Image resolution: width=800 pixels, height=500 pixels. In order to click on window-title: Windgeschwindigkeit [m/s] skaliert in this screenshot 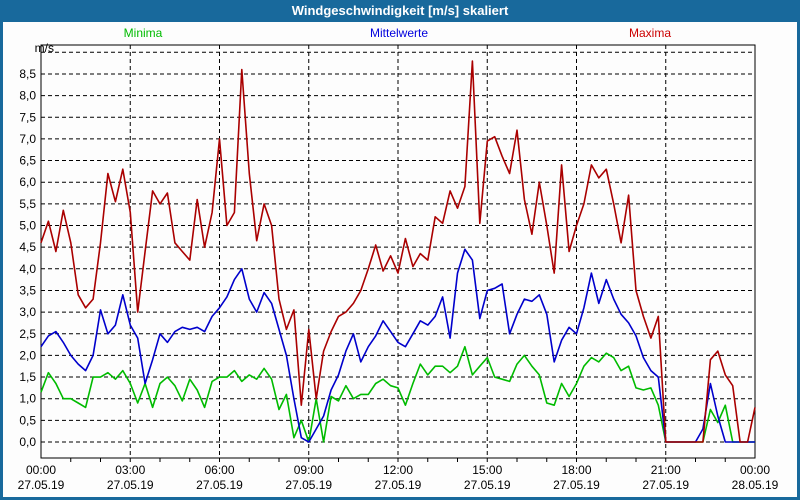, I will do `click(400, 10)`.